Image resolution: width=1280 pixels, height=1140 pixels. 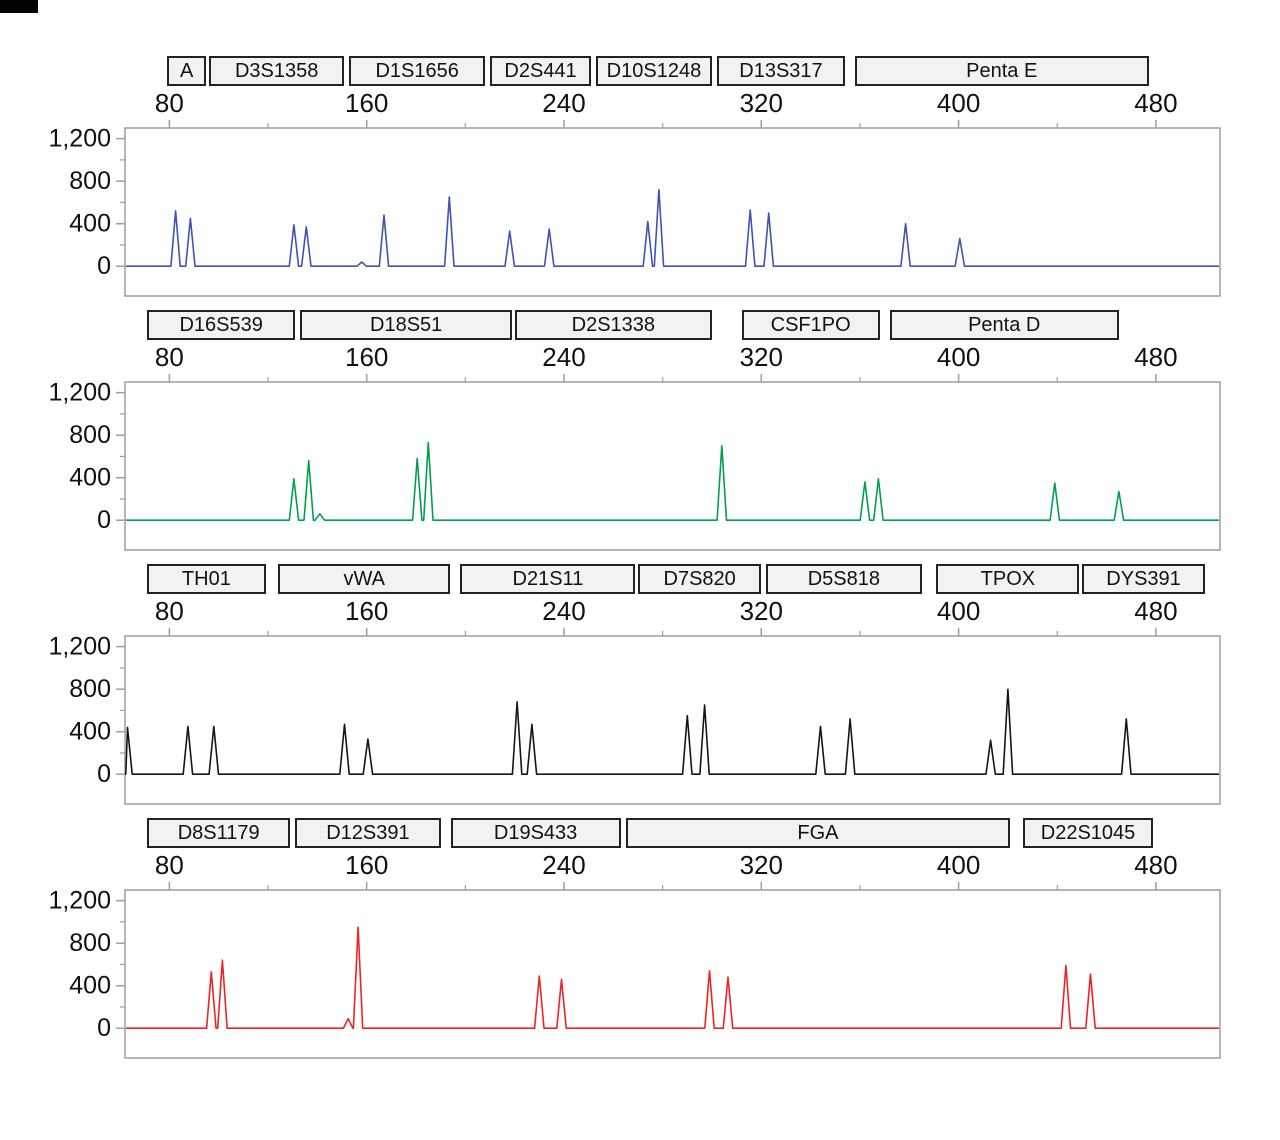 What do you see at coordinates (1143, 579) in the screenshot?
I see `marker-box-DYS391: DYS391` at bounding box center [1143, 579].